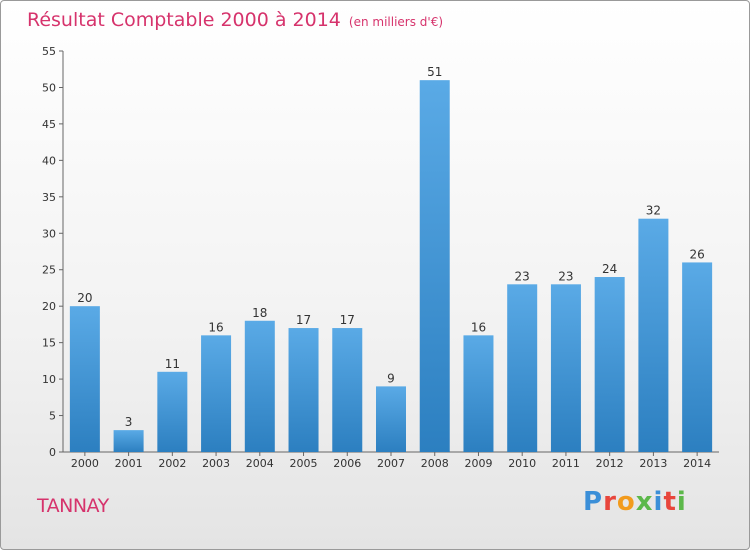 The height and width of the screenshot is (550, 750). I want to click on bar-2013, so click(653, 335).